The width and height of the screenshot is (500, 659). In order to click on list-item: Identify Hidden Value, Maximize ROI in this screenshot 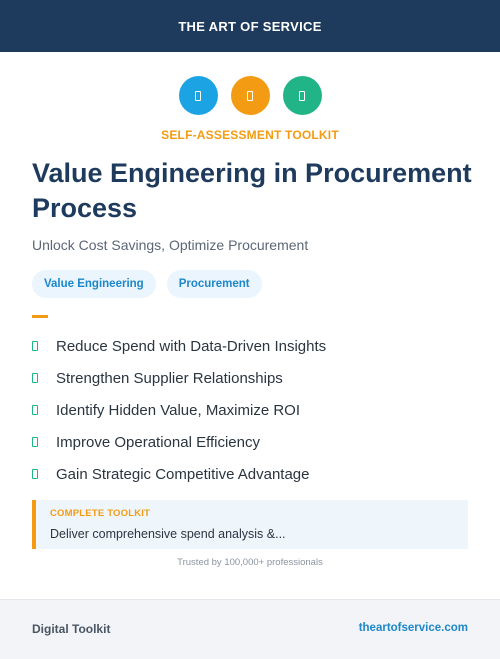, I will do `click(179, 410)`.